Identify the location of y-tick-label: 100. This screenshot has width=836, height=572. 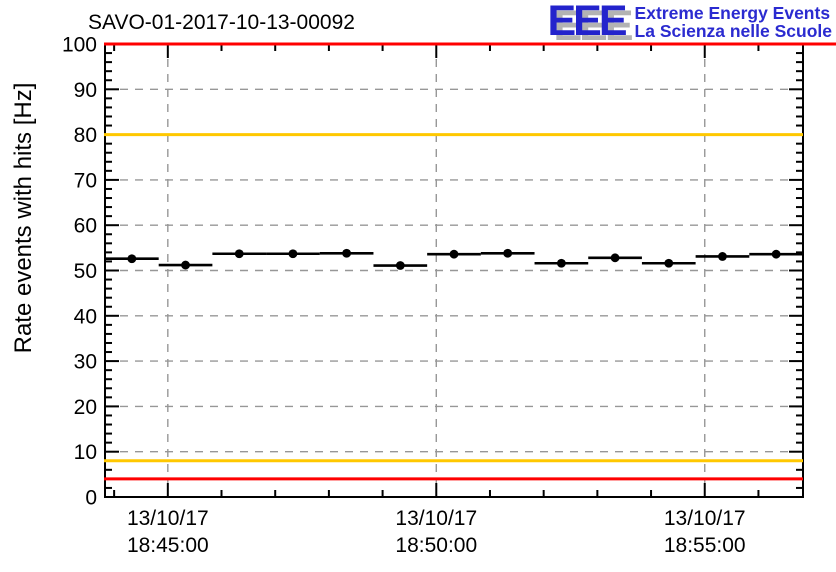
(79, 45).